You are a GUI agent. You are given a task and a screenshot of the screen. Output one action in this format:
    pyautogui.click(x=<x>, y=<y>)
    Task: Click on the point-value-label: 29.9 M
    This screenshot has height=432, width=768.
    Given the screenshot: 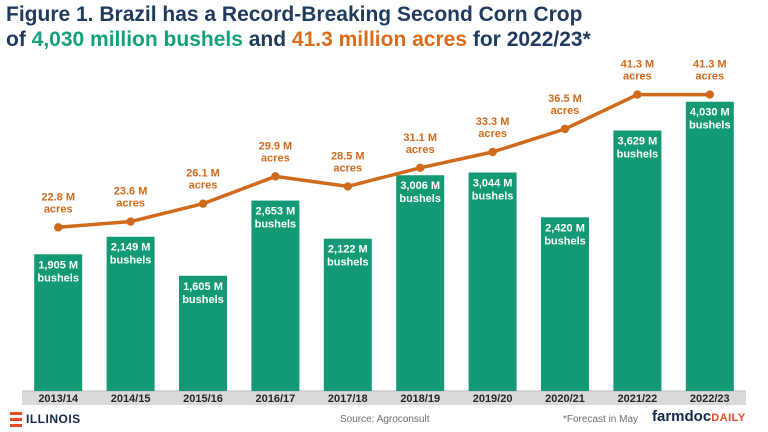 What is the action you would take?
    pyautogui.click(x=276, y=146)
    